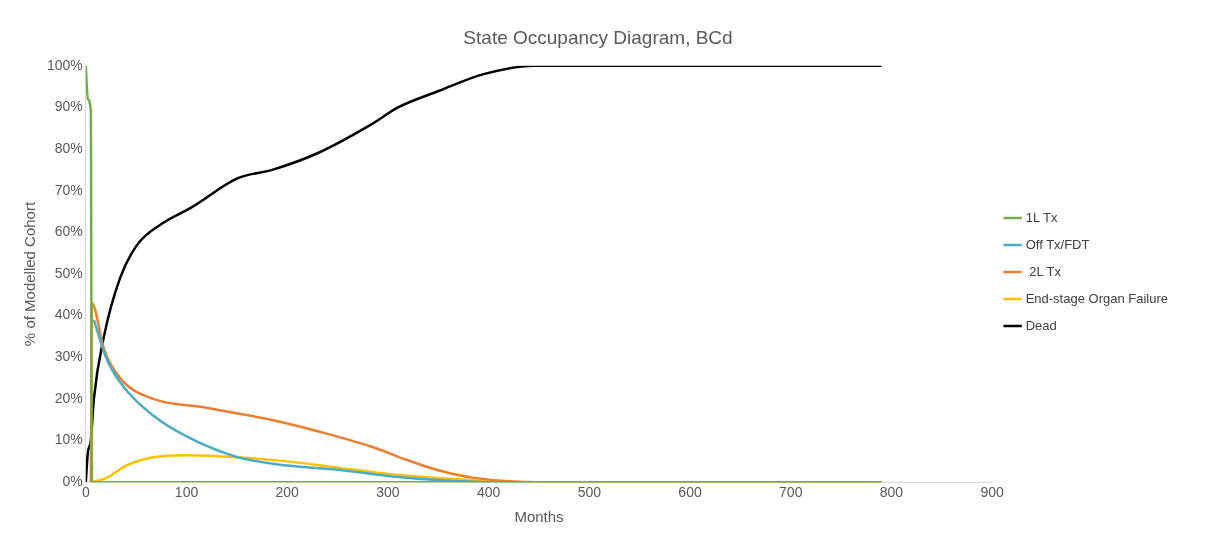 The image size is (1210, 548). What do you see at coordinates (68, 147) in the screenshot?
I see `y-tick-label: 80%` at bounding box center [68, 147].